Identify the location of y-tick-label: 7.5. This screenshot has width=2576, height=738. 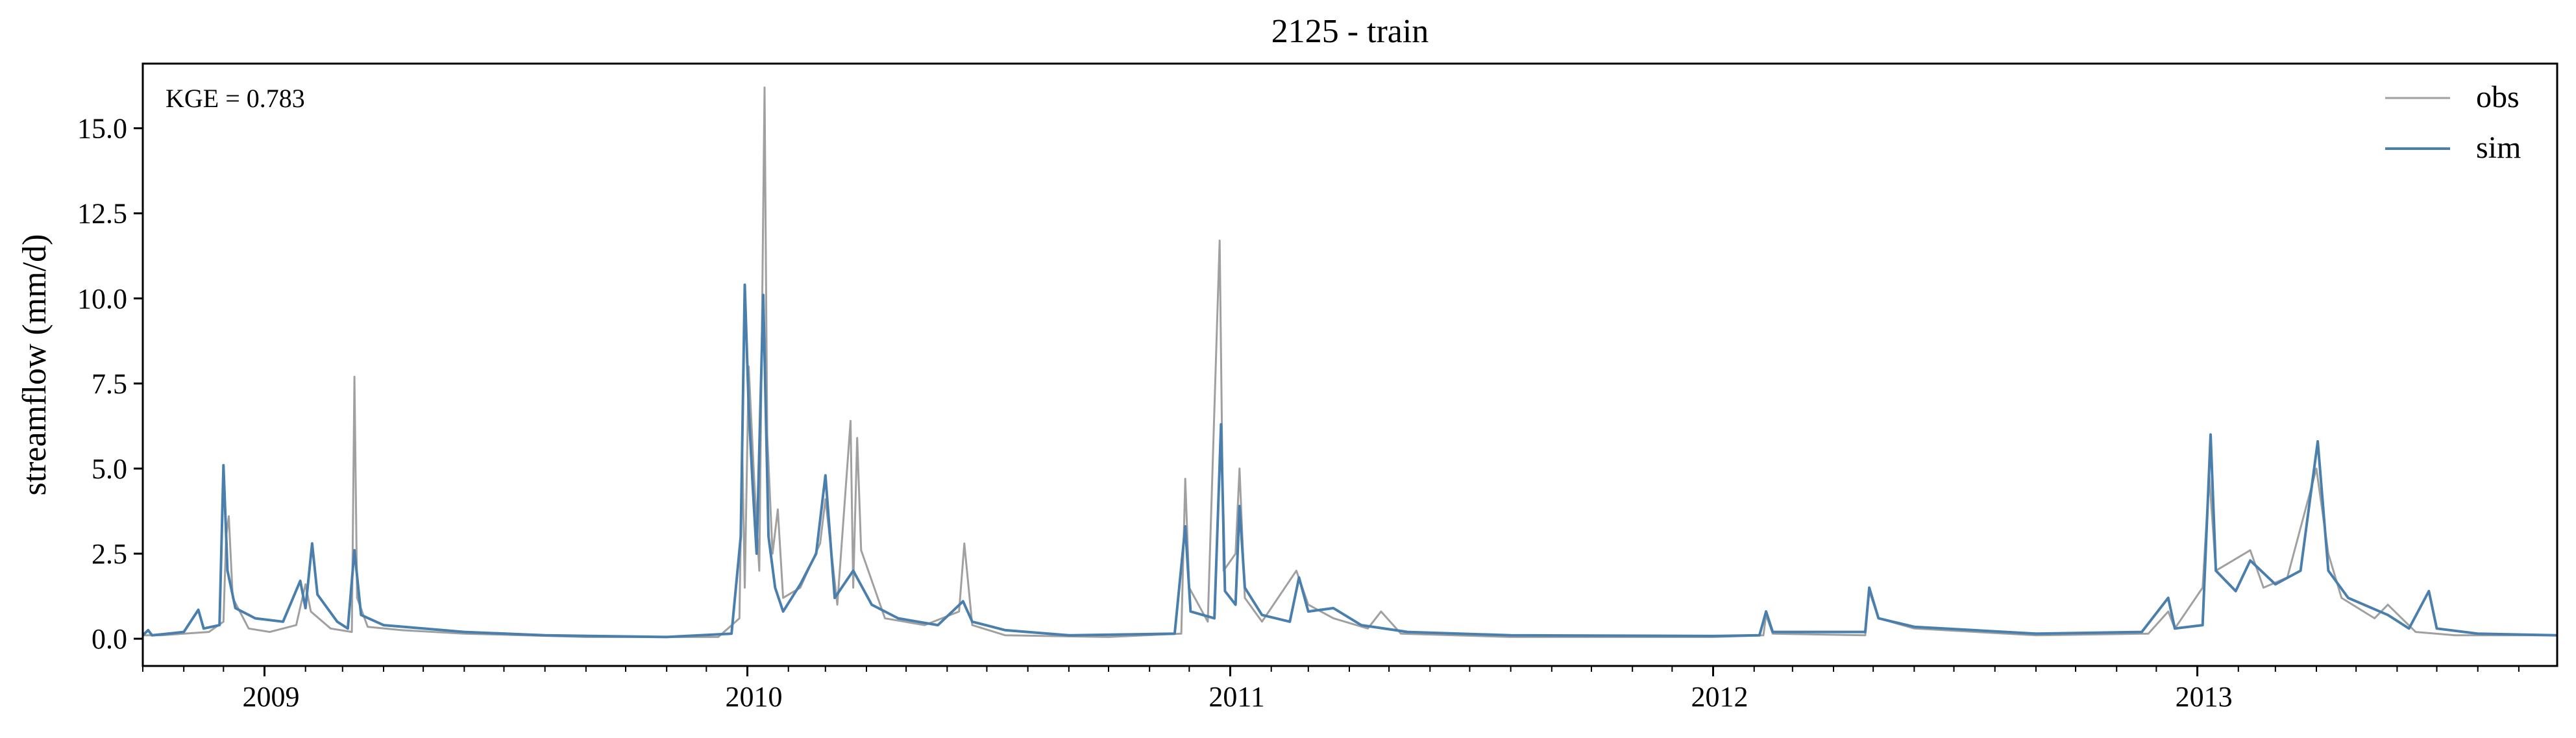
(109, 384).